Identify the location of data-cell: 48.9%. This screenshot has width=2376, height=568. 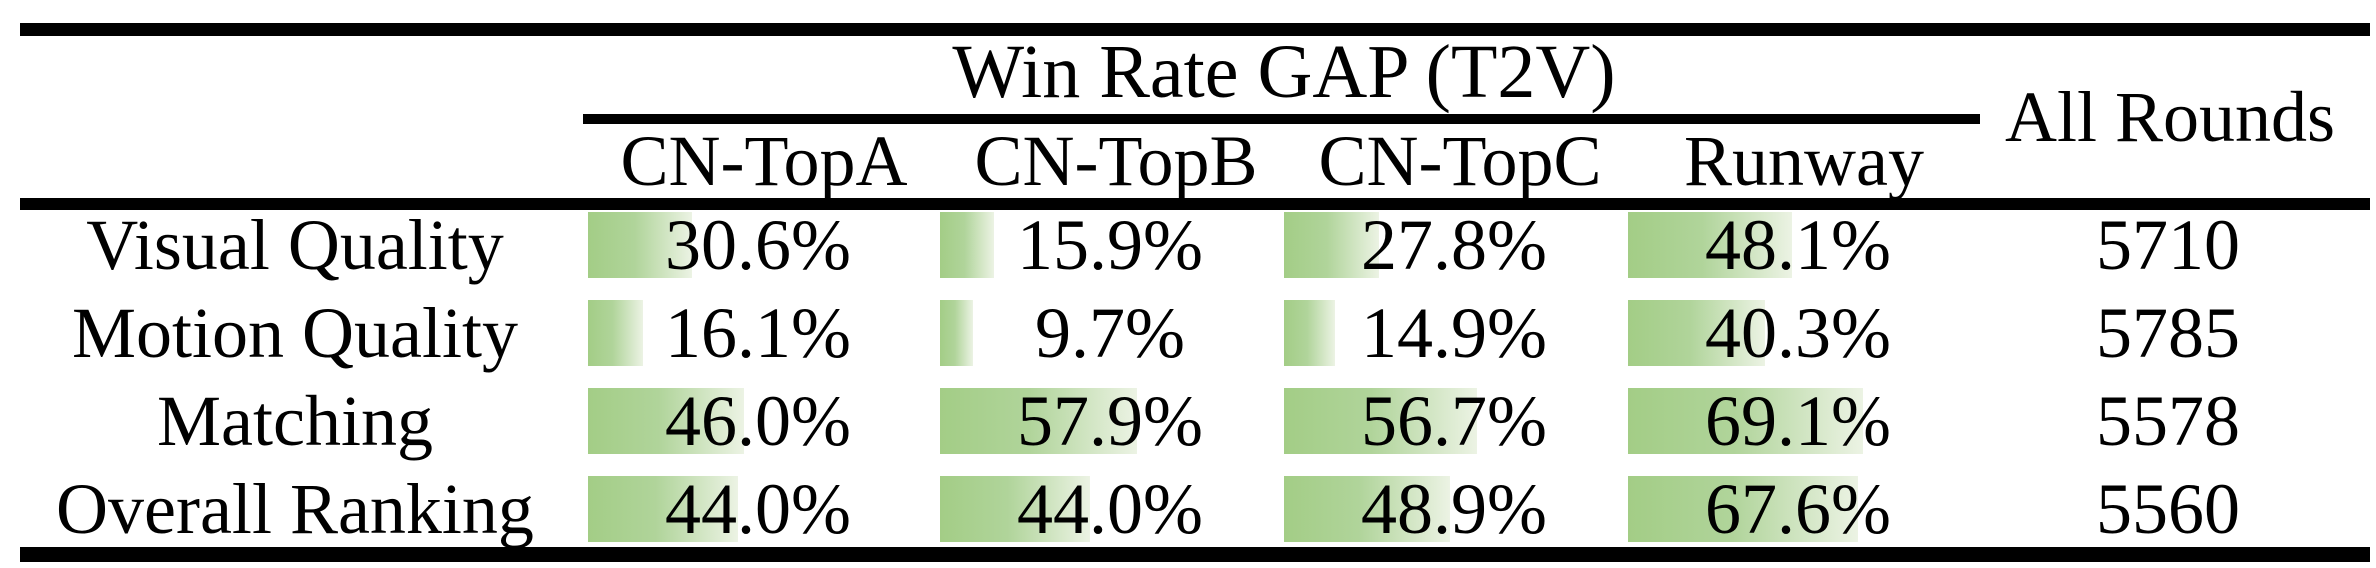
(1460, 509).